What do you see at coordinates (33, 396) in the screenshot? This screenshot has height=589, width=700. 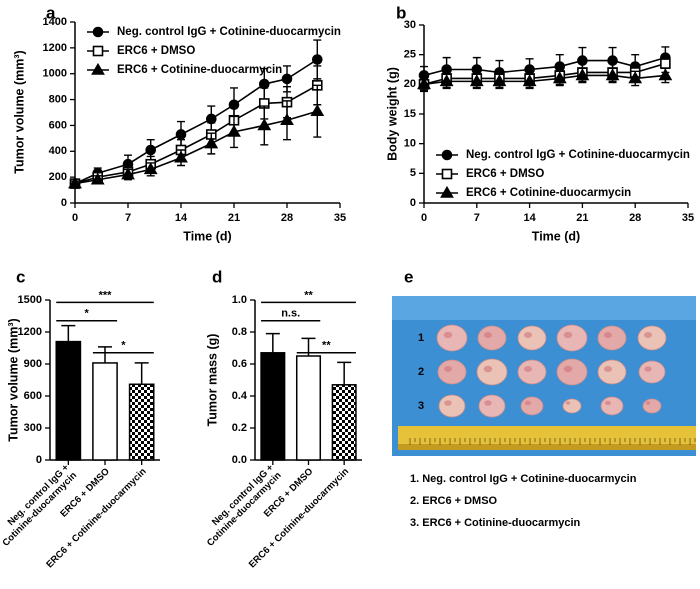 I see `y-tick-label: 600` at bounding box center [33, 396].